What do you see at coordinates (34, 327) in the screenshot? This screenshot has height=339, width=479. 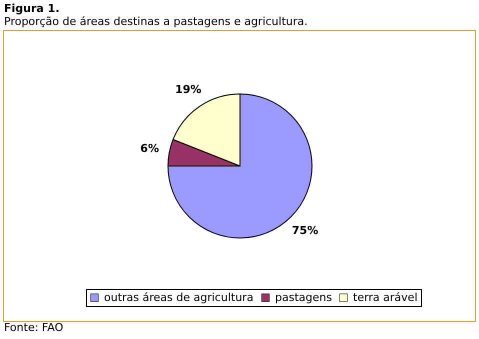 I see `source-note: Fonte: FAO` at bounding box center [34, 327].